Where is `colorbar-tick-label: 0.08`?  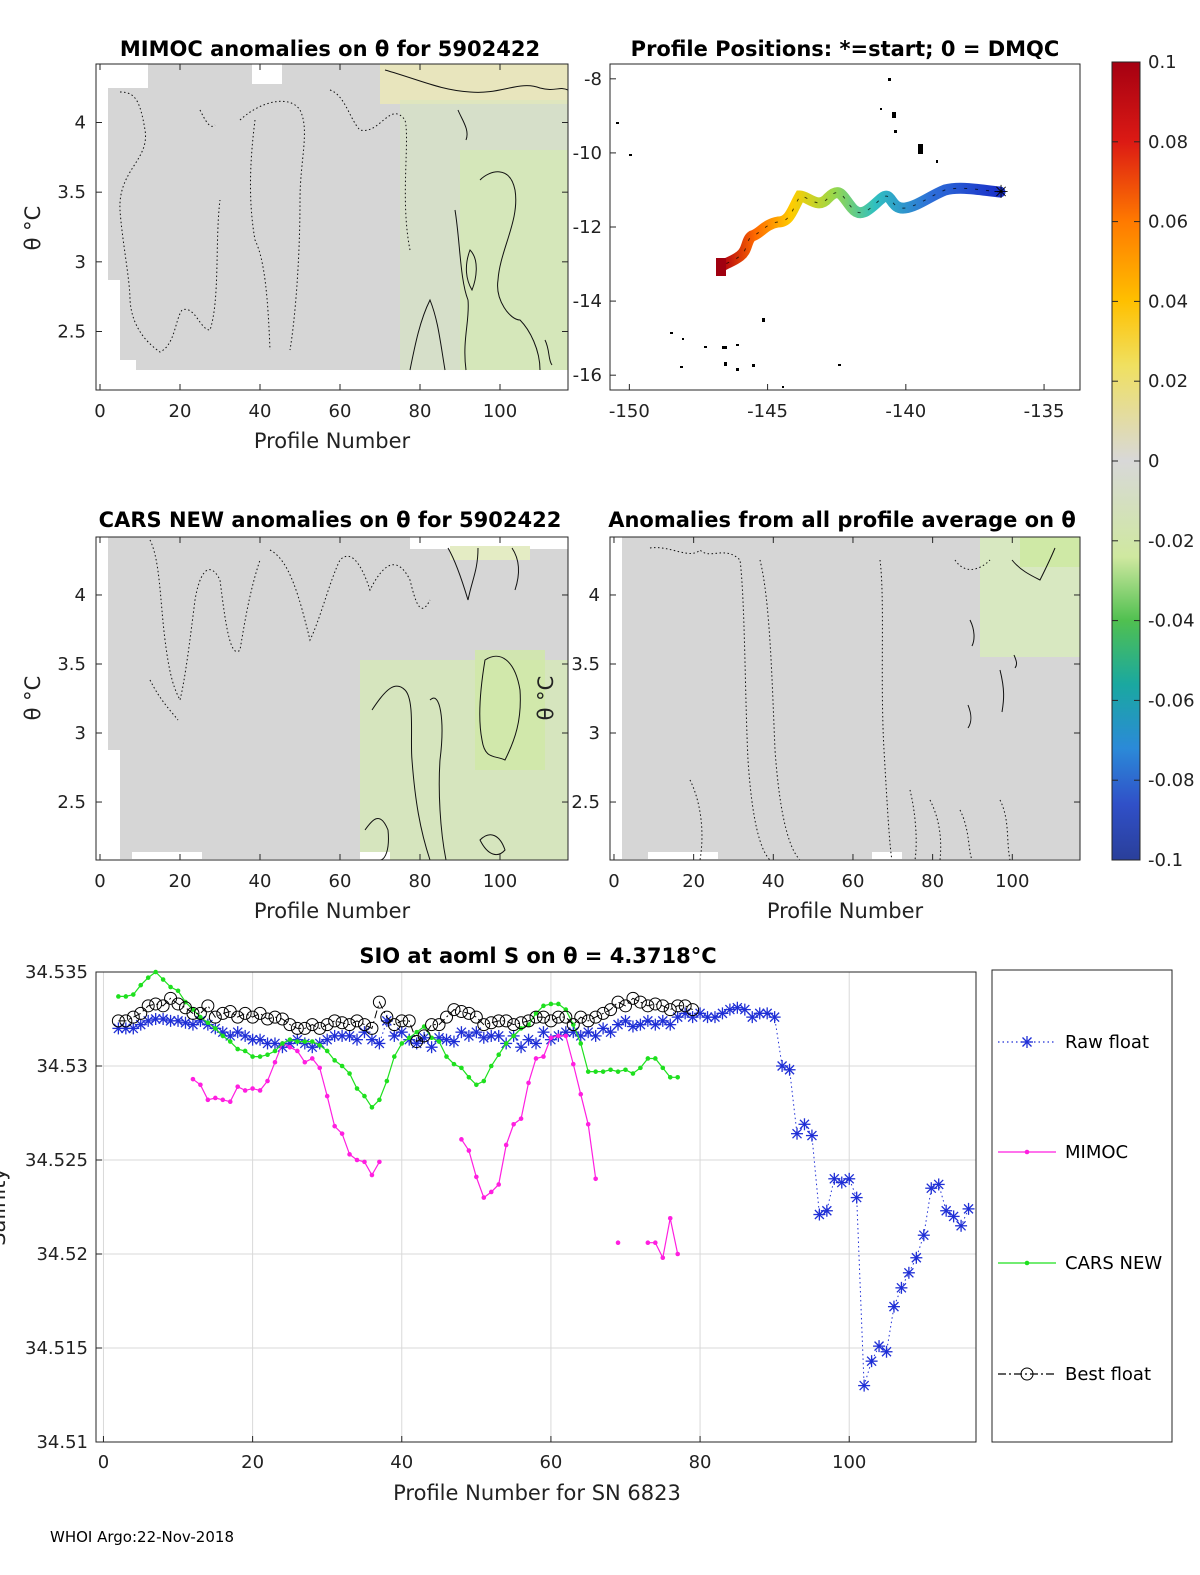
colorbar-tick-label: 0.08 is located at coordinates (1168, 142).